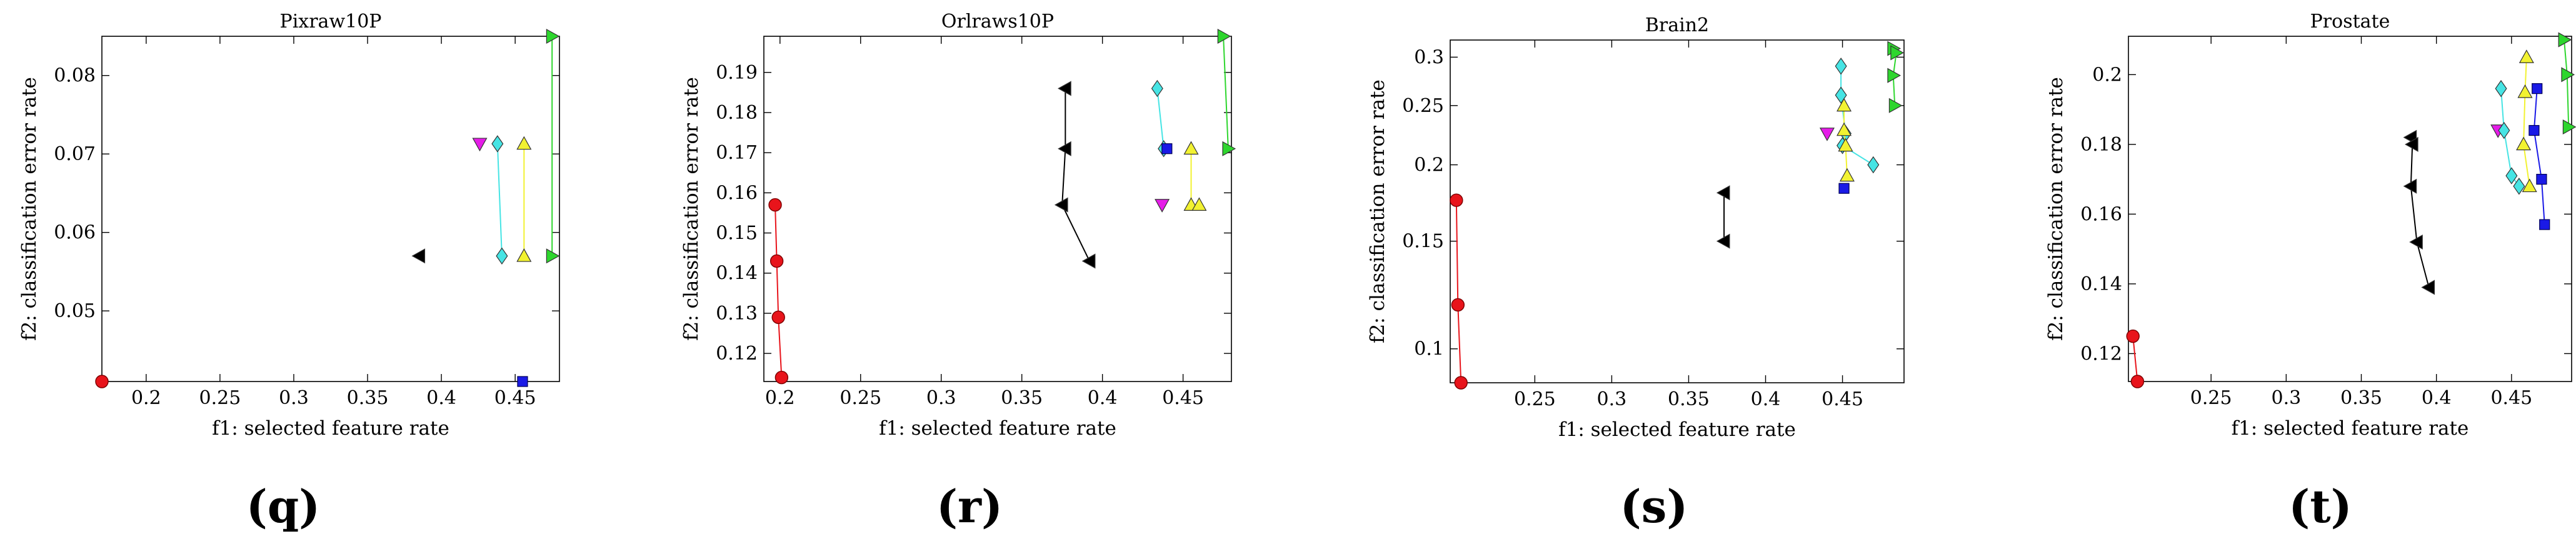  I want to click on panel-label: (r), so click(969, 506).